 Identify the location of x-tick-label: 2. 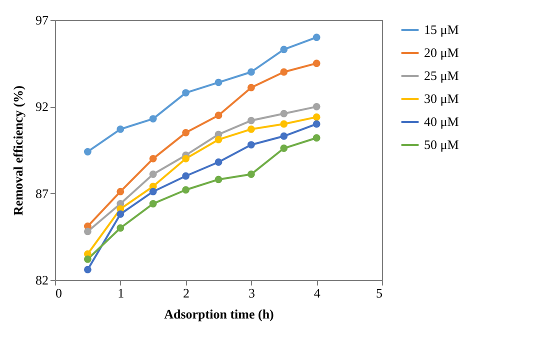
(186, 293).